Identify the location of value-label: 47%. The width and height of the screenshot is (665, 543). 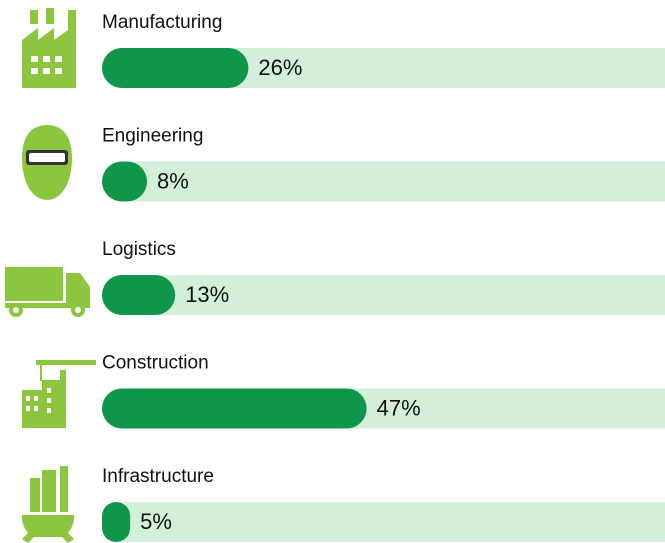
(399, 407).